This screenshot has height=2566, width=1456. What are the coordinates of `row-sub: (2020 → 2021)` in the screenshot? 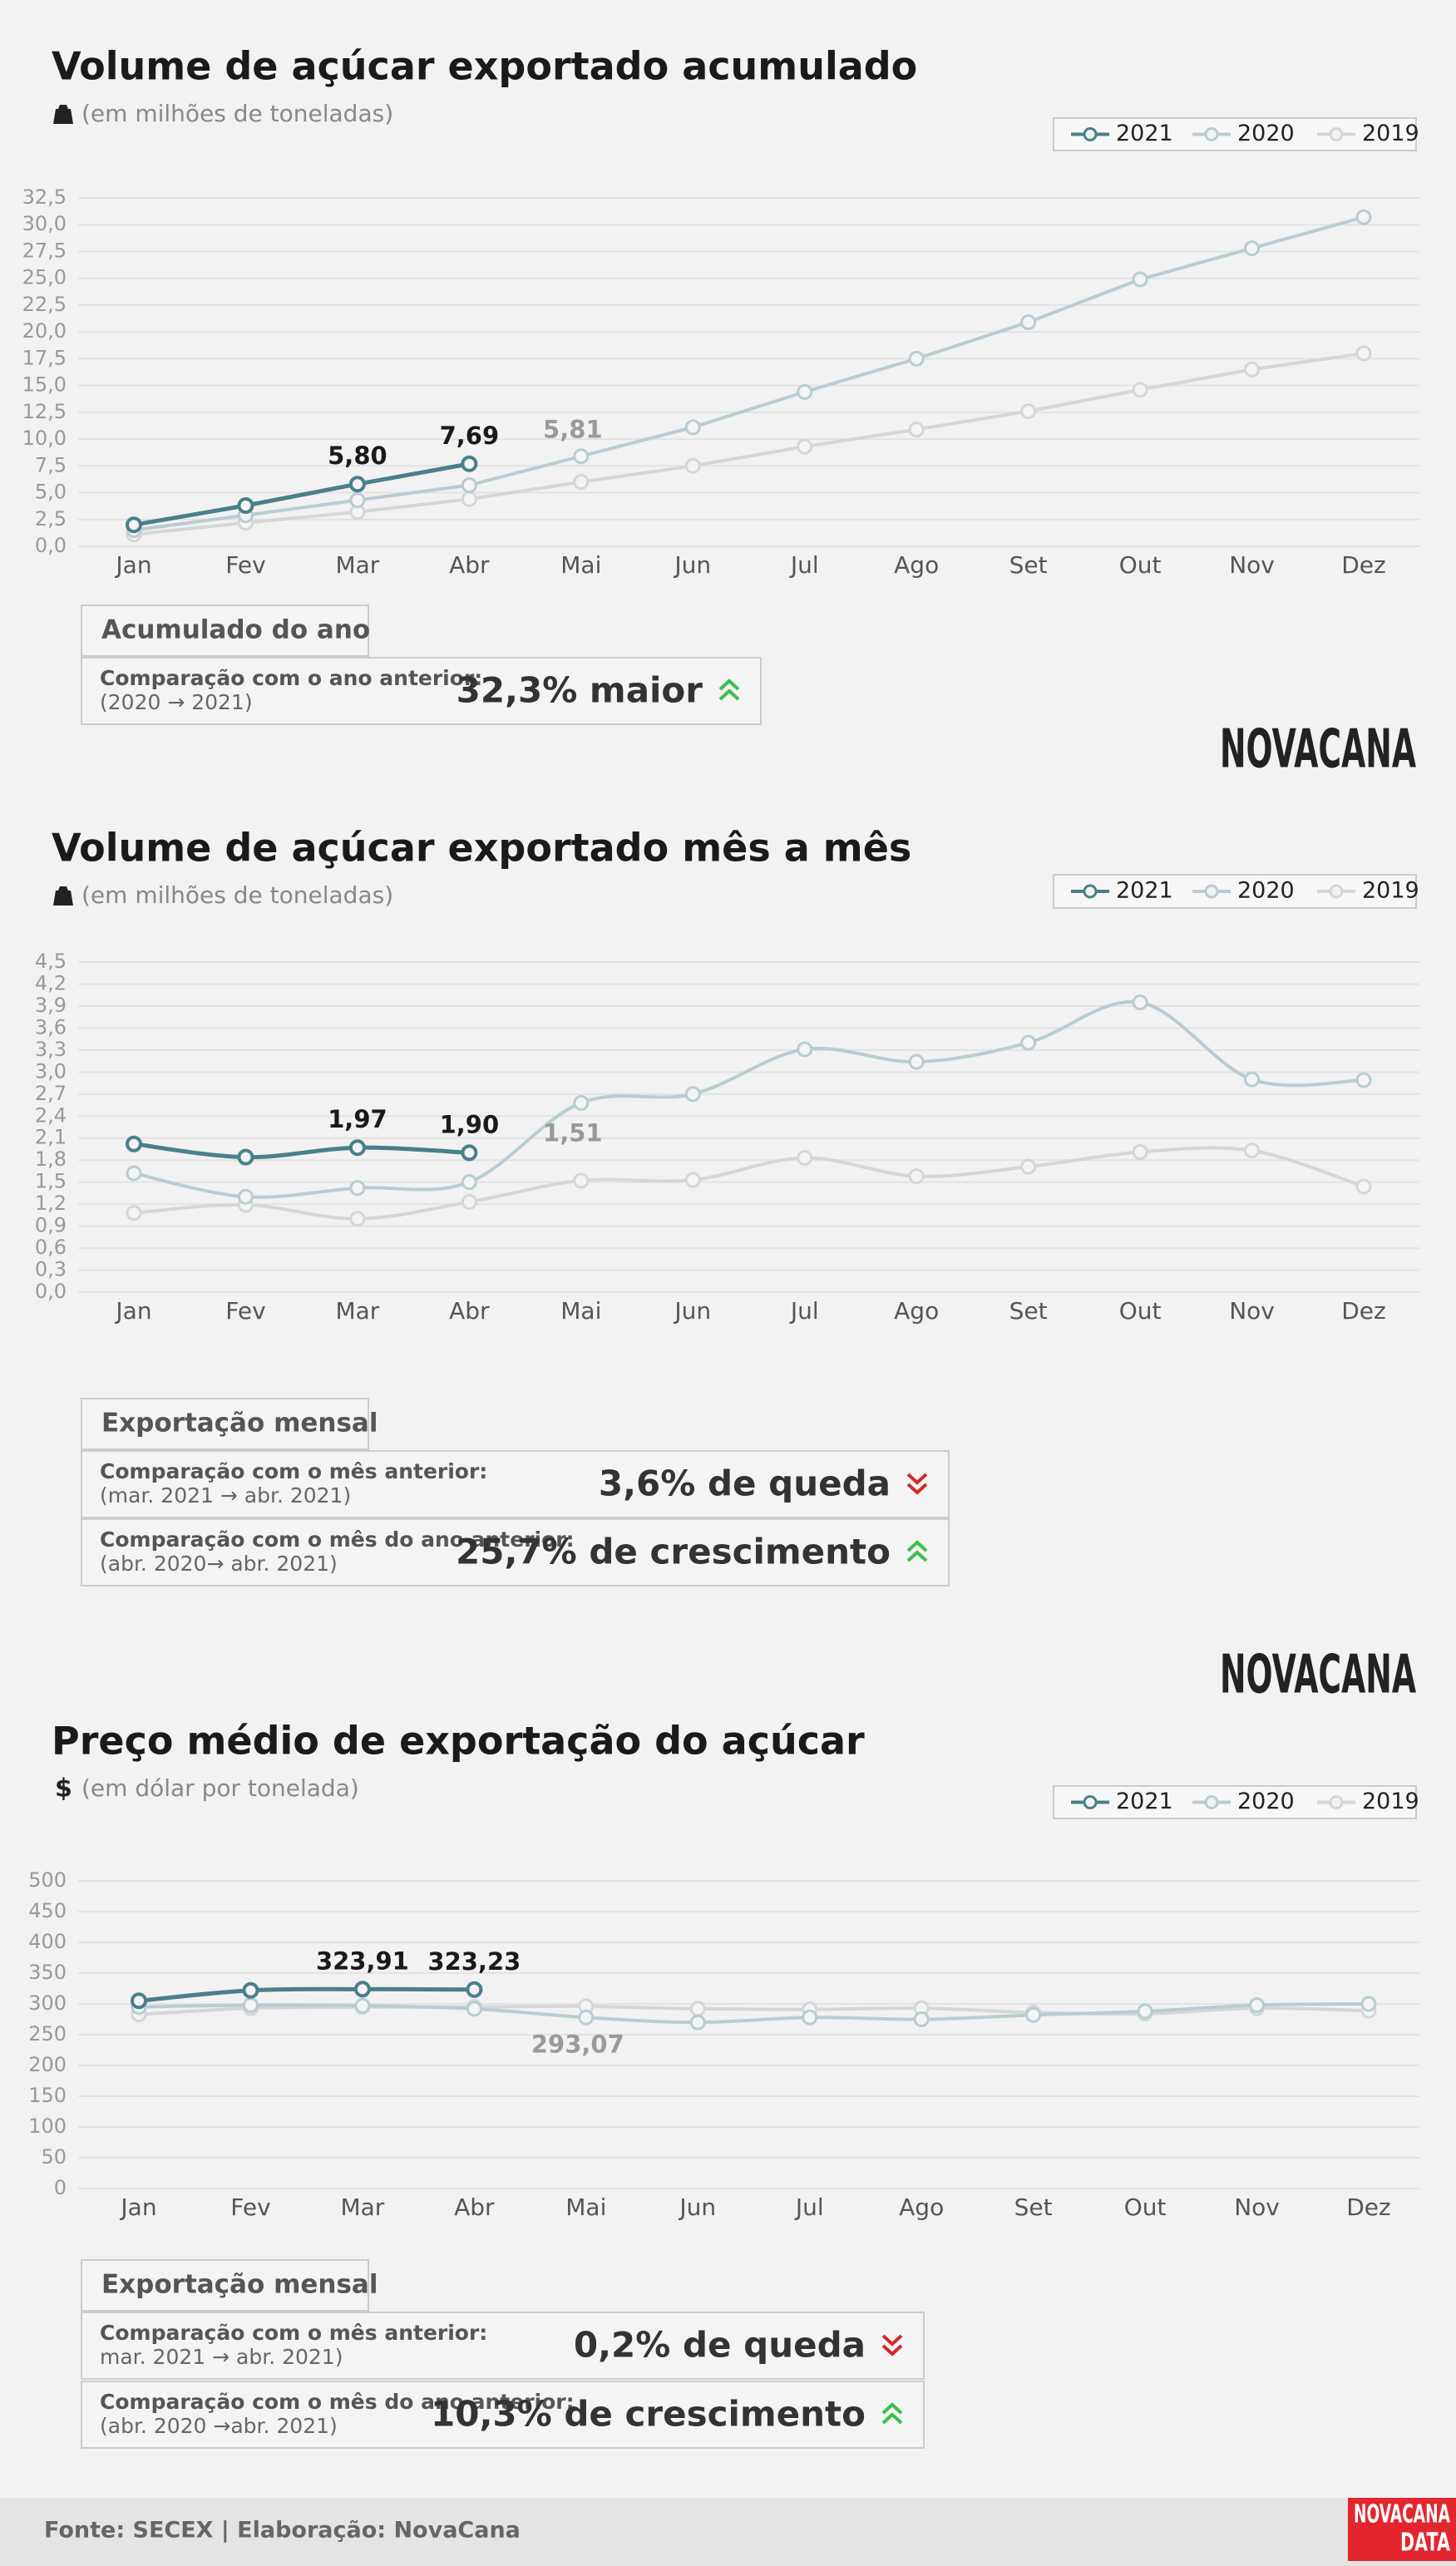 It's located at (176, 702).